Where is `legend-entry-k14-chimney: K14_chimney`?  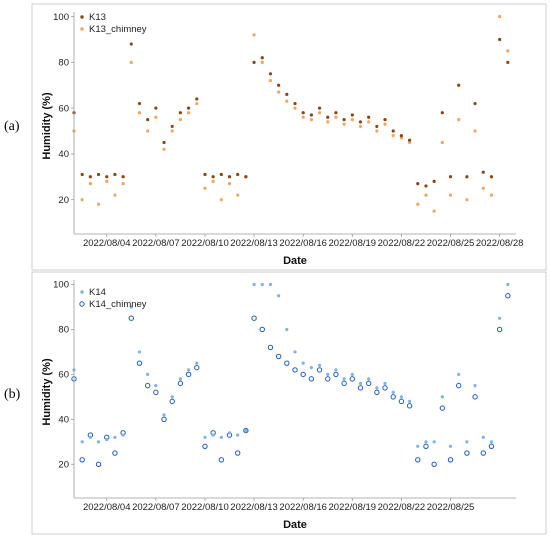
legend-entry-k14-chimney: K14_chimney is located at coordinates (118, 304).